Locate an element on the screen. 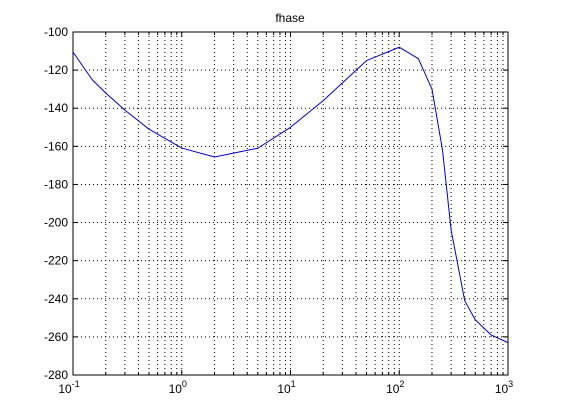 This screenshot has height=420, width=561. x-tick-label: 10⁻¹ is located at coordinates (68, 387).